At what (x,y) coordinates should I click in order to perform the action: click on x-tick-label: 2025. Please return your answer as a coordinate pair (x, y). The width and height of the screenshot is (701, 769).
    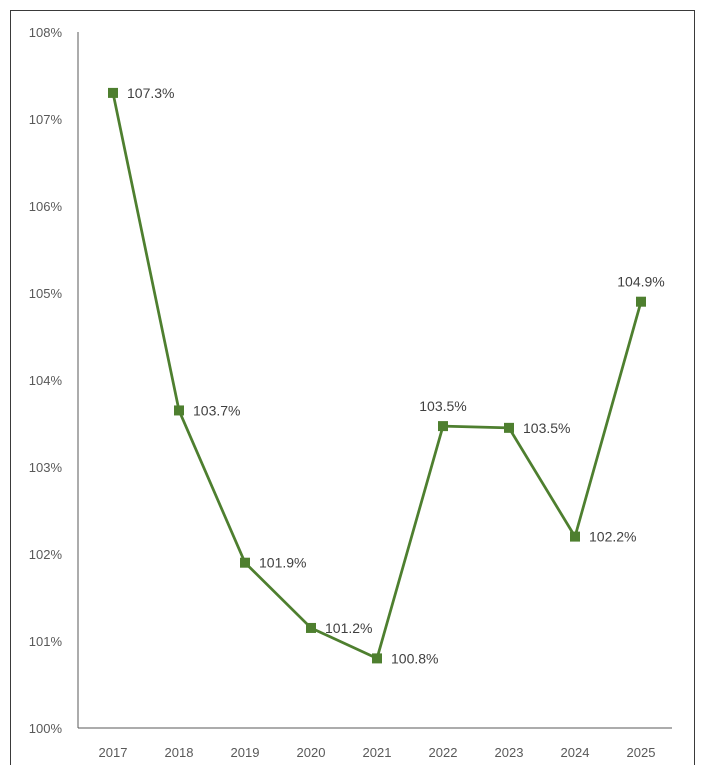
    Looking at the image, I should click on (641, 752).